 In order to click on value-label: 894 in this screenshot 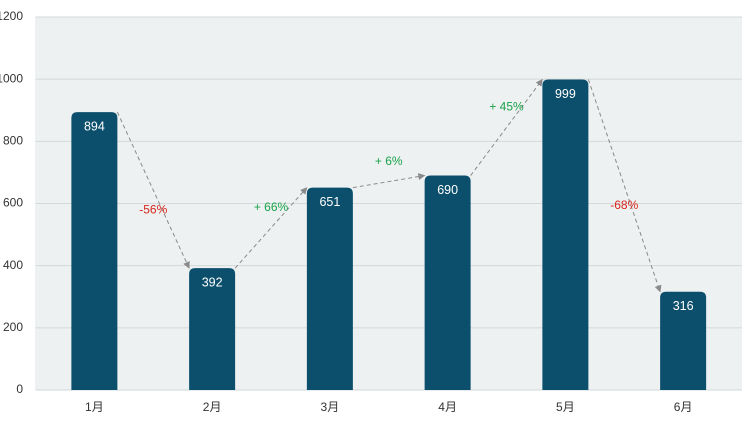, I will do `click(94, 126)`.